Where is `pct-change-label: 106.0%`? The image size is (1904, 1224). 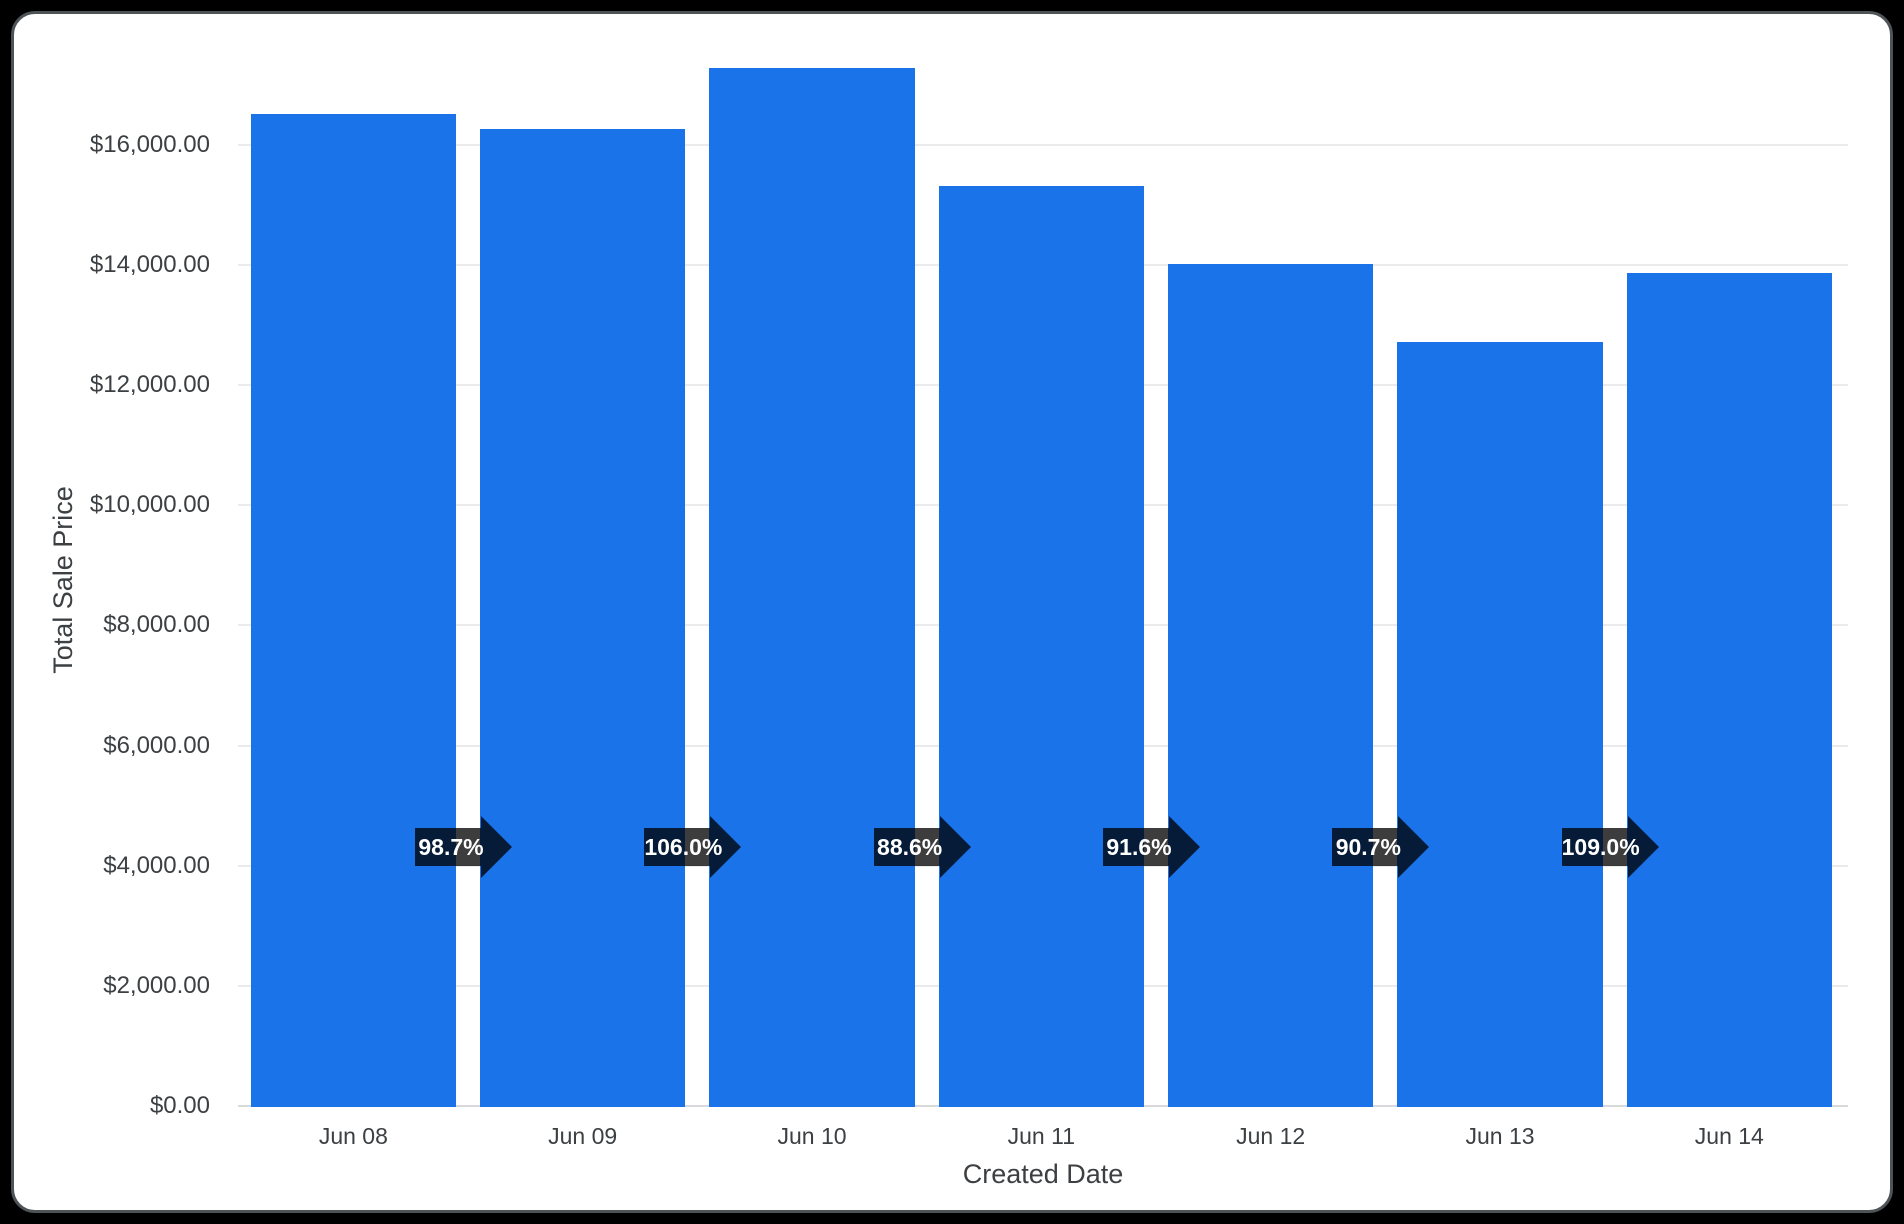
pct-change-label: 106.0% is located at coordinates (683, 847).